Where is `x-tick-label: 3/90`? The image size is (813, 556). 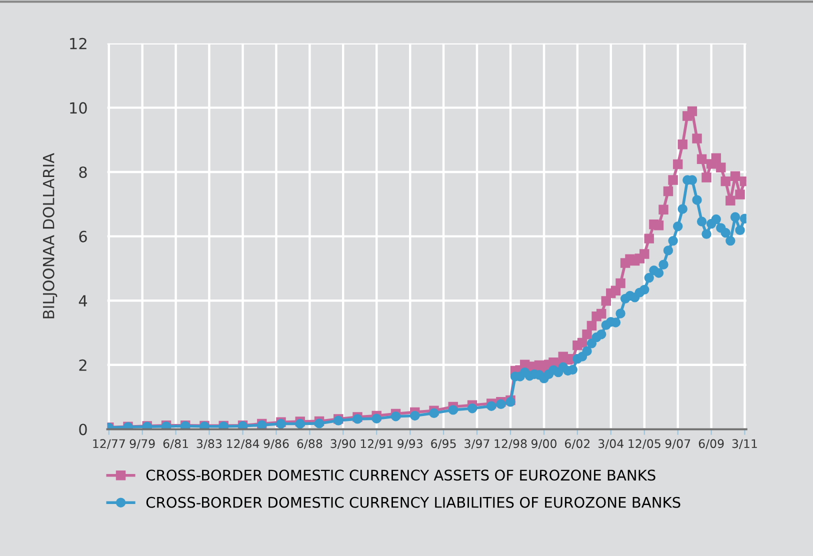
x-tick-label: 3/90 is located at coordinates (343, 444).